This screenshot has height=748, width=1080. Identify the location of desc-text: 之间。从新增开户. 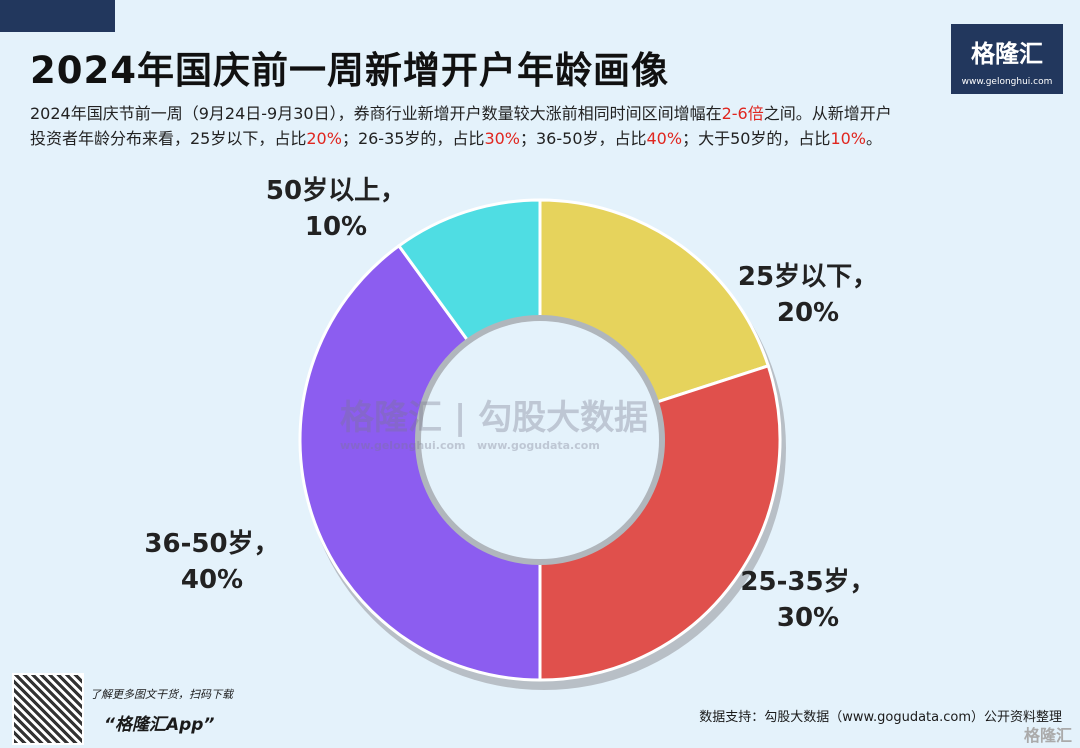
(827, 113).